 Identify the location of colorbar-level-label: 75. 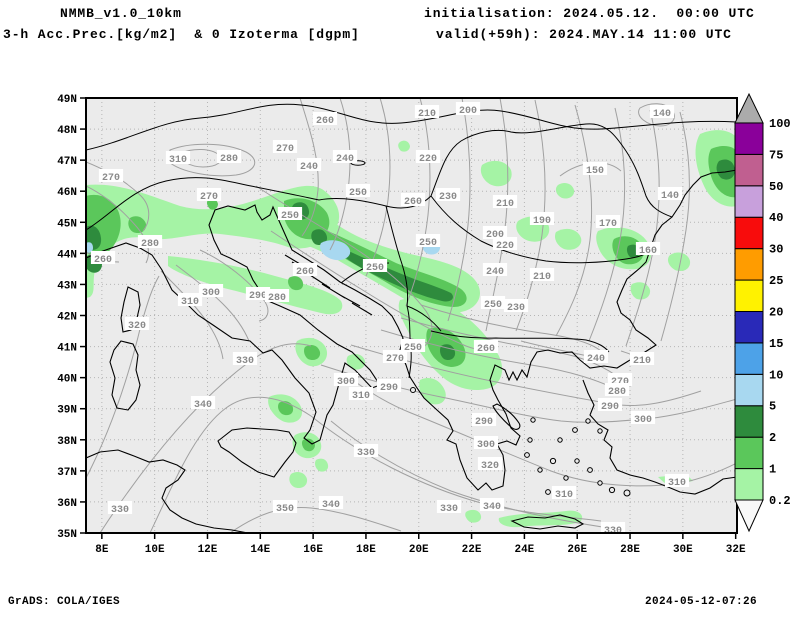
(776, 155).